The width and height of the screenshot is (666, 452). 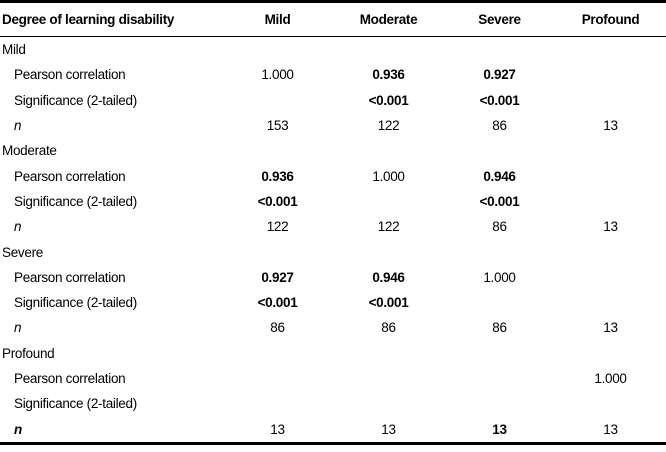 What do you see at coordinates (277, 19) in the screenshot?
I see `column-header-mild: Mild` at bounding box center [277, 19].